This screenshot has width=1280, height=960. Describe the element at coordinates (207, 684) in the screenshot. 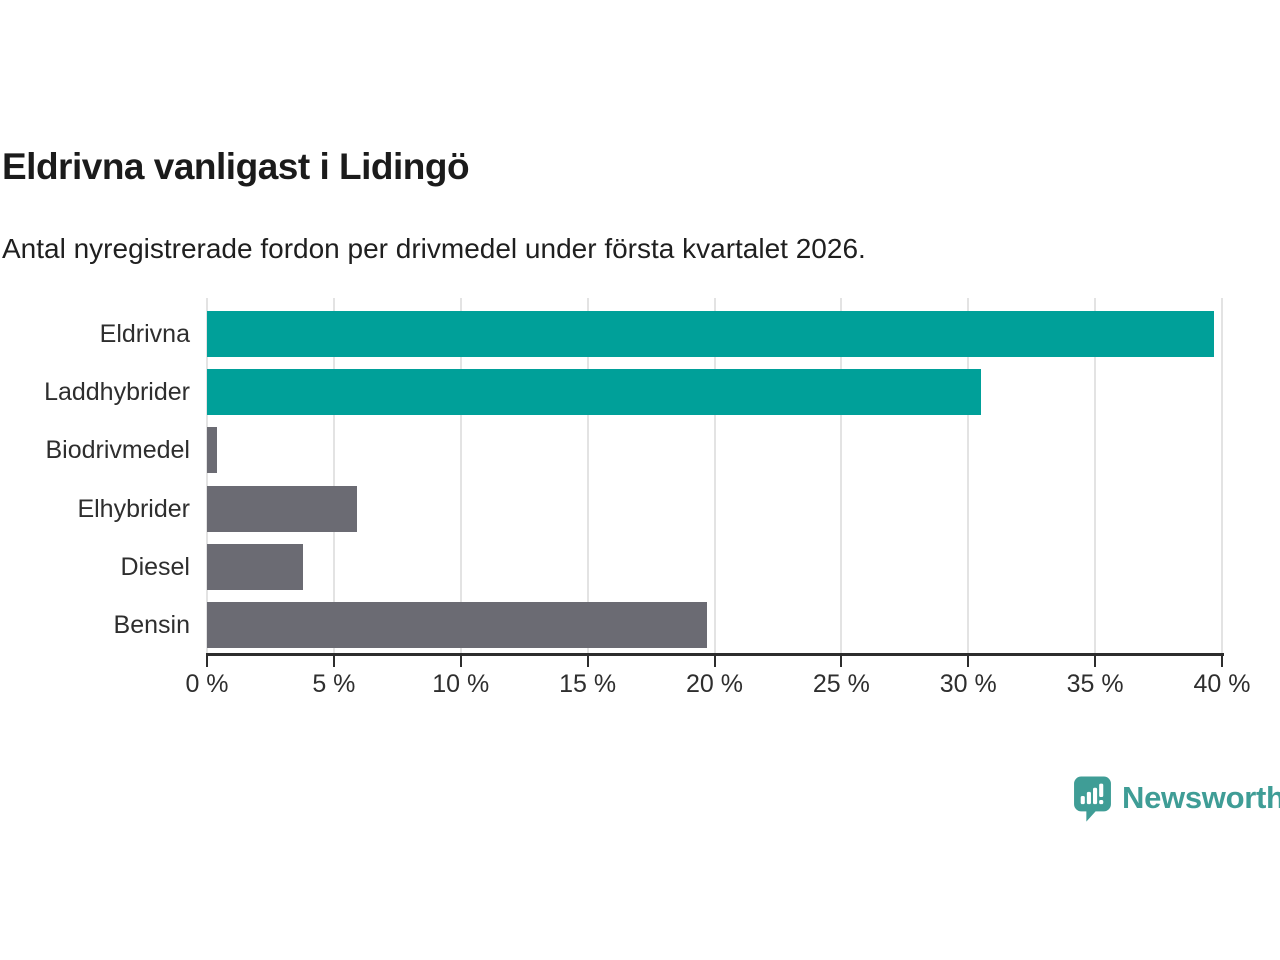

I see `x-tick-label-0: 0 %` at that location.